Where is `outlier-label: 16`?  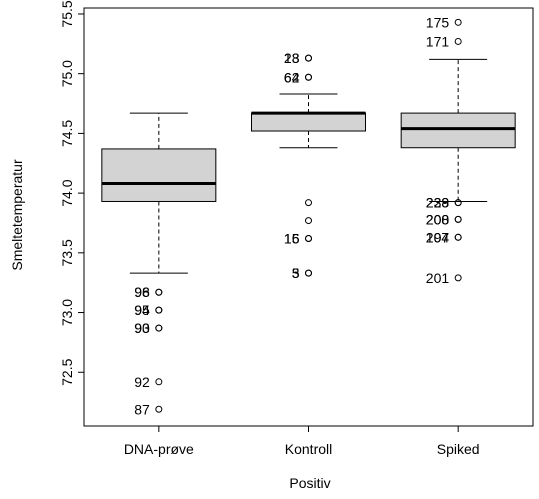
outlier-label: 16 is located at coordinates (292, 238).